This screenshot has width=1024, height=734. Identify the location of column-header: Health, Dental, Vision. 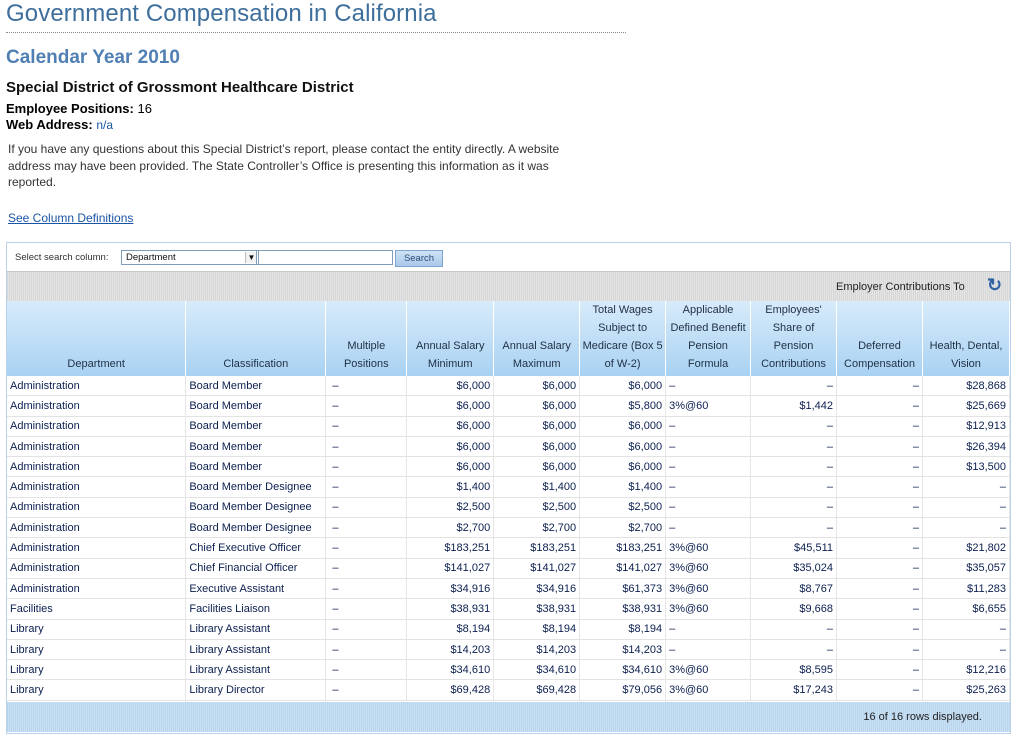
(966, 338).